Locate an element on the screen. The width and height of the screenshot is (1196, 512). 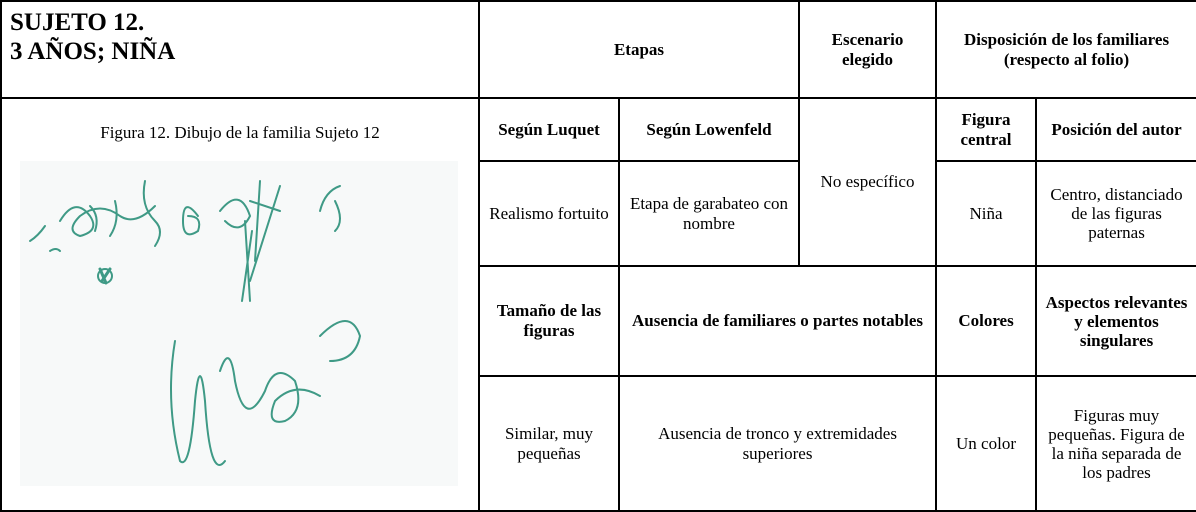
subheader-cell: Tamaño de las figuras is located at coordinates (549, 321).